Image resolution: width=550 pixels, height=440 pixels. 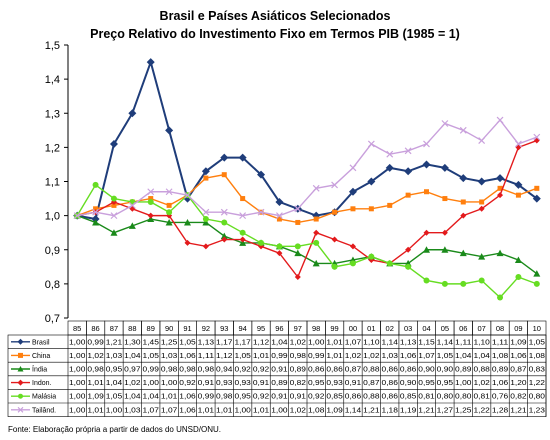 I want to click on table-cell-value: 1,11, so click(x=463, y=342).